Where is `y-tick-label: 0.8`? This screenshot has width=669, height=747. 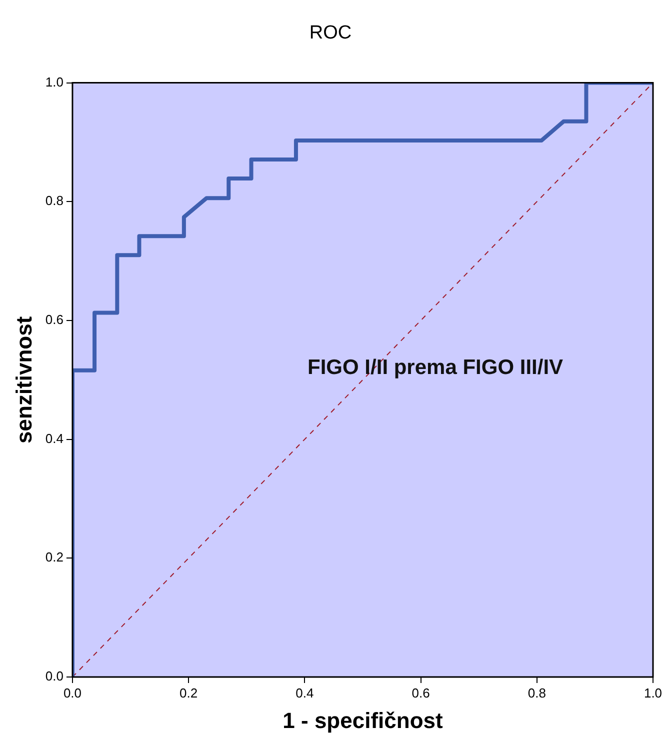 y-tick-label: 0.8 is located at coordinates (54, 200).